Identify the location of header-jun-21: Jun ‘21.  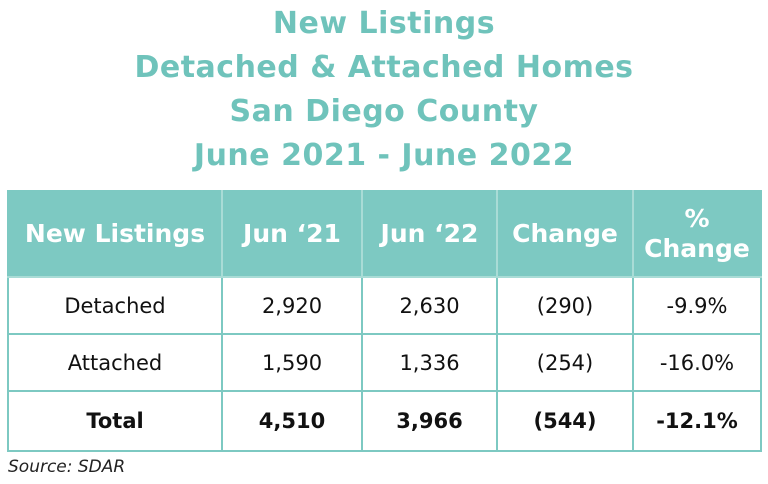
(292, 234).